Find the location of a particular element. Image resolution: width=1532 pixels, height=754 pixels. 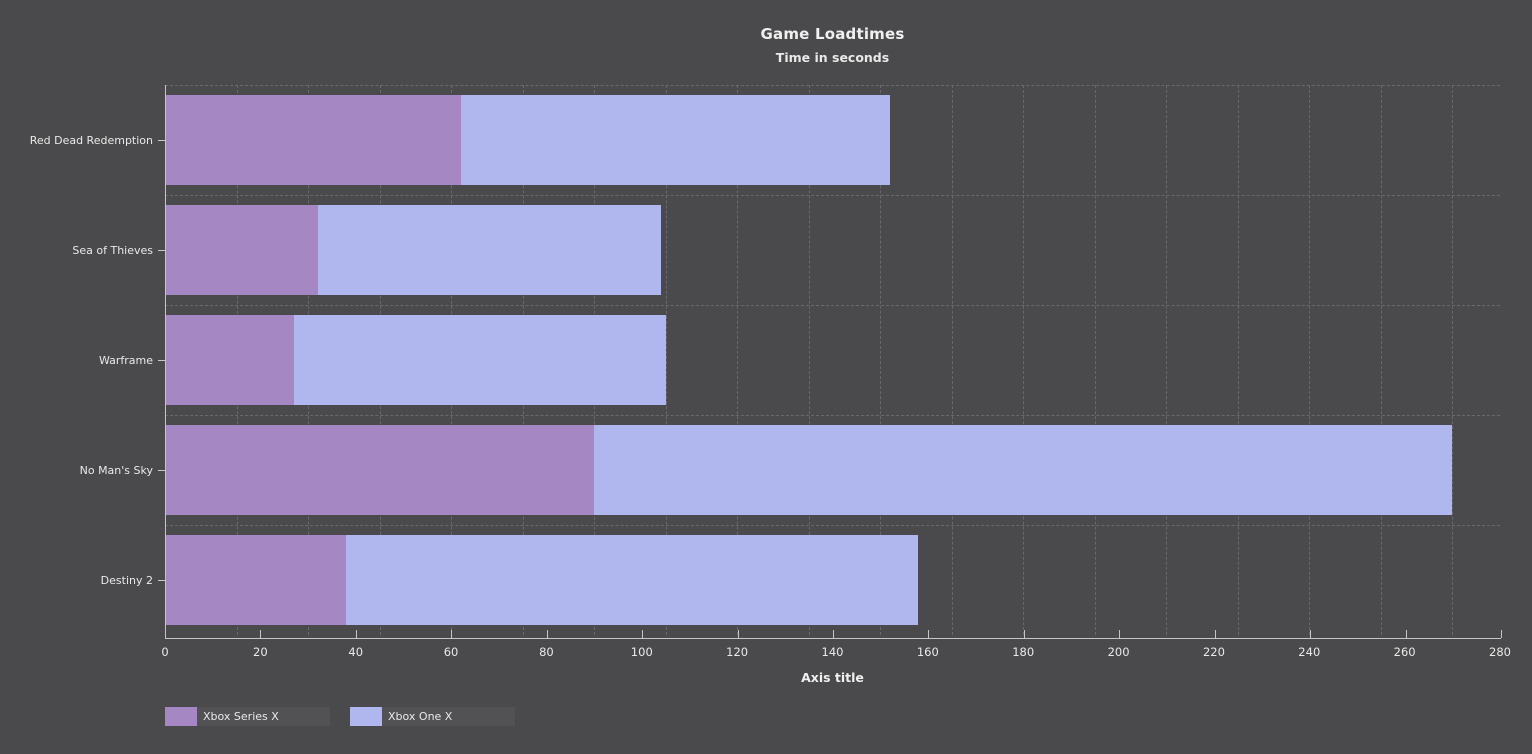

x-axis-tick-label: 0 is located at coordinates (165, 652).